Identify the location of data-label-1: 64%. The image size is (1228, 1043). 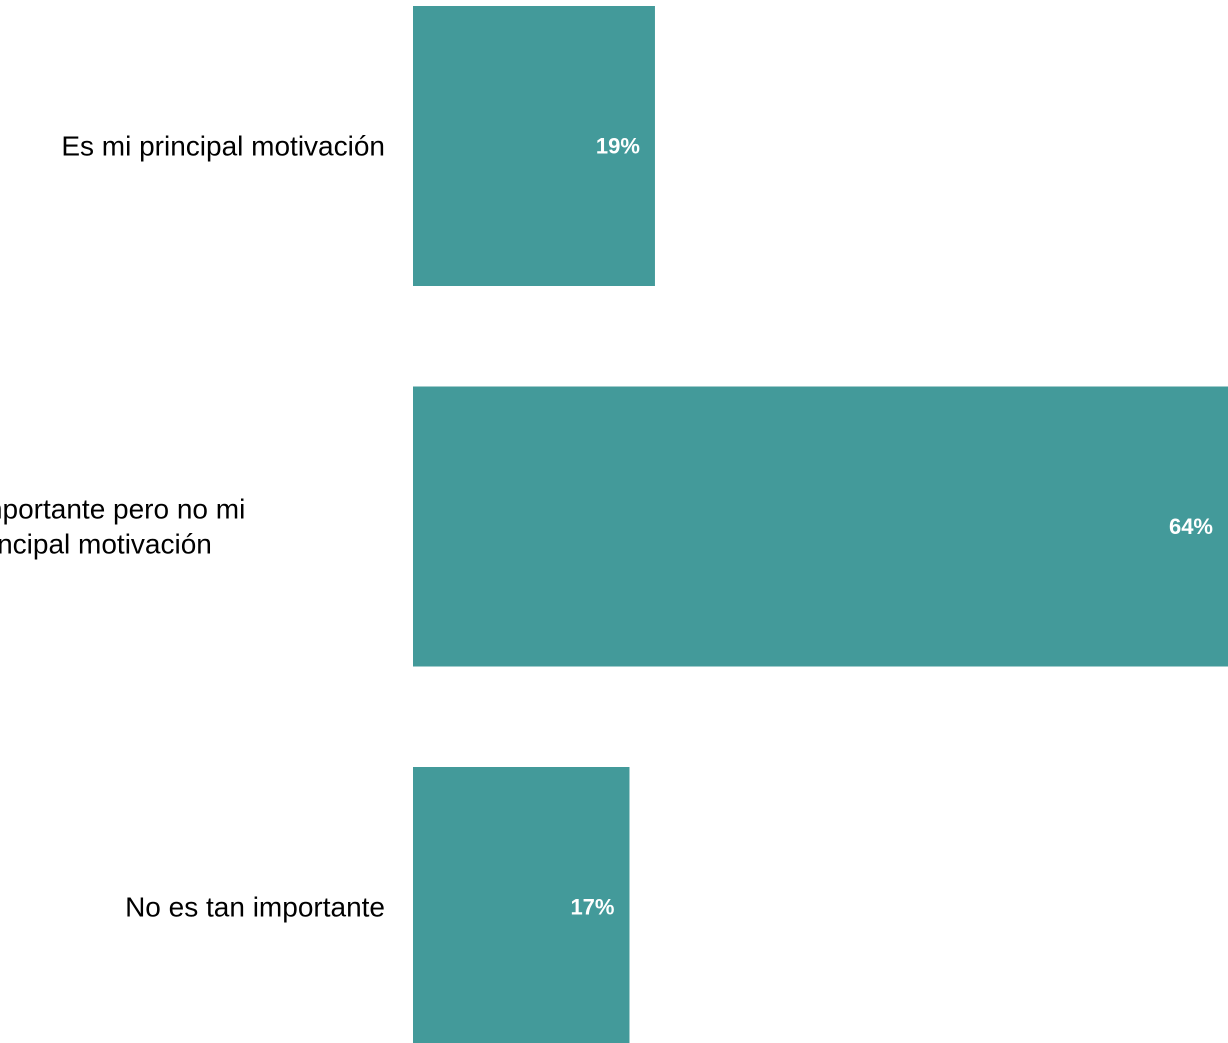
(1191, 526).